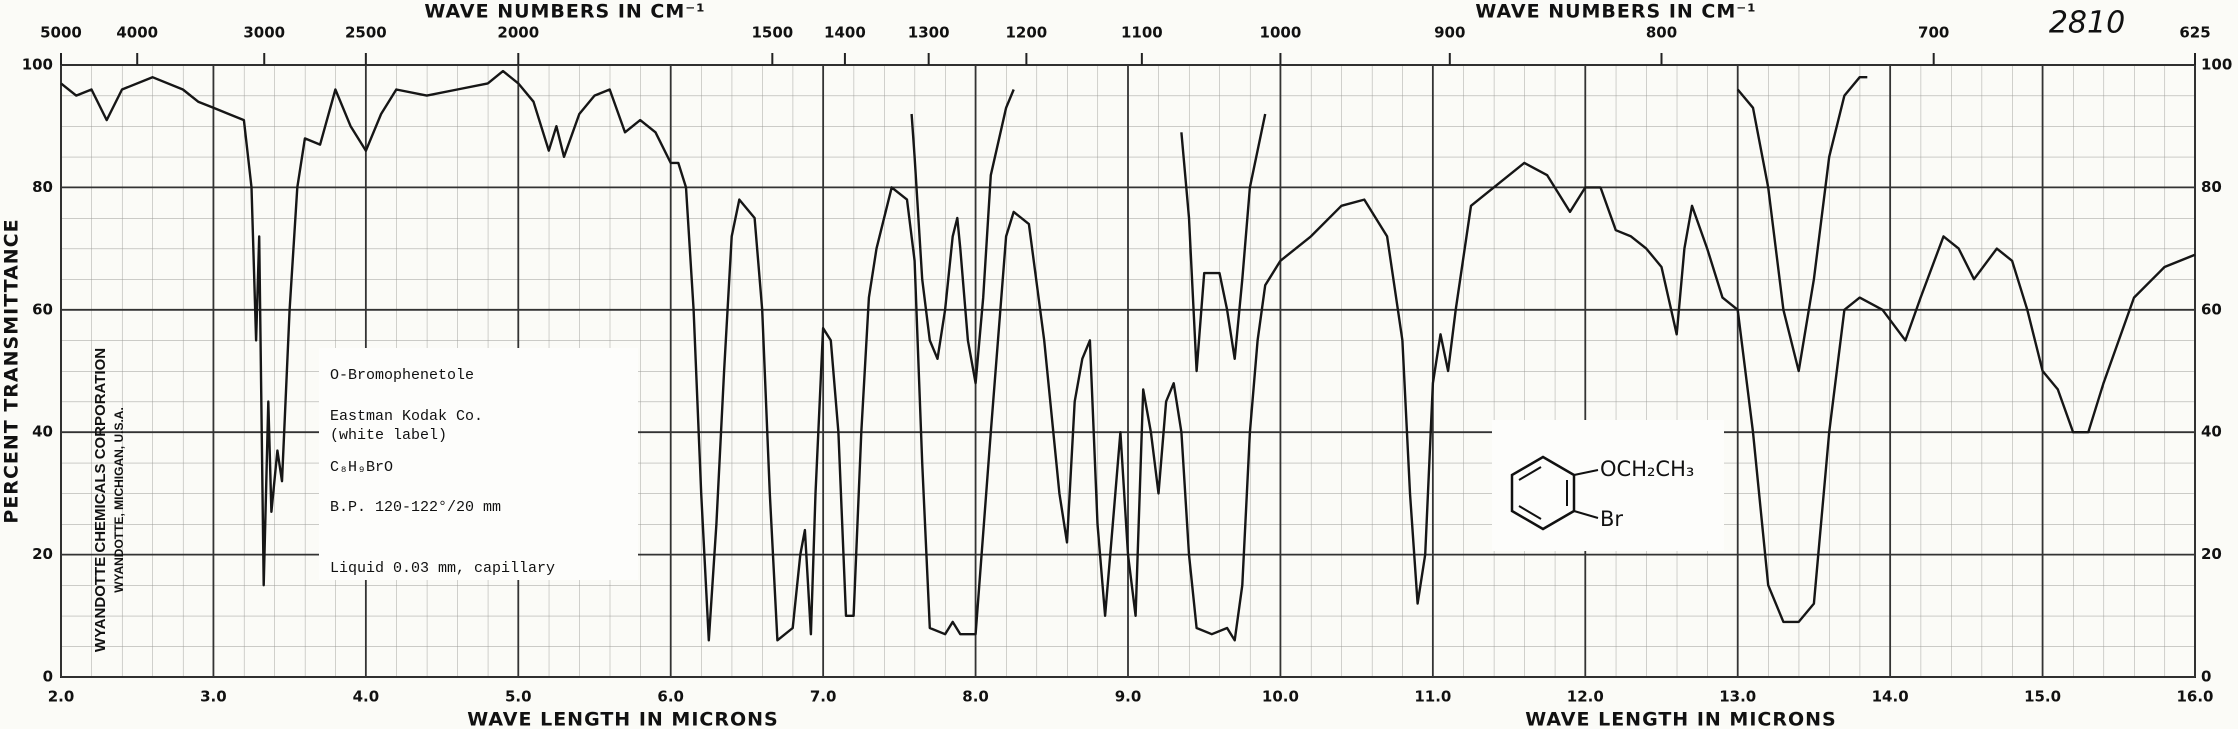 The height and width of the screenshot is (729, 2238). I want to click on maker-name: WYANDOTTE CHEMICALS CORPORATION, so click(100, 500).